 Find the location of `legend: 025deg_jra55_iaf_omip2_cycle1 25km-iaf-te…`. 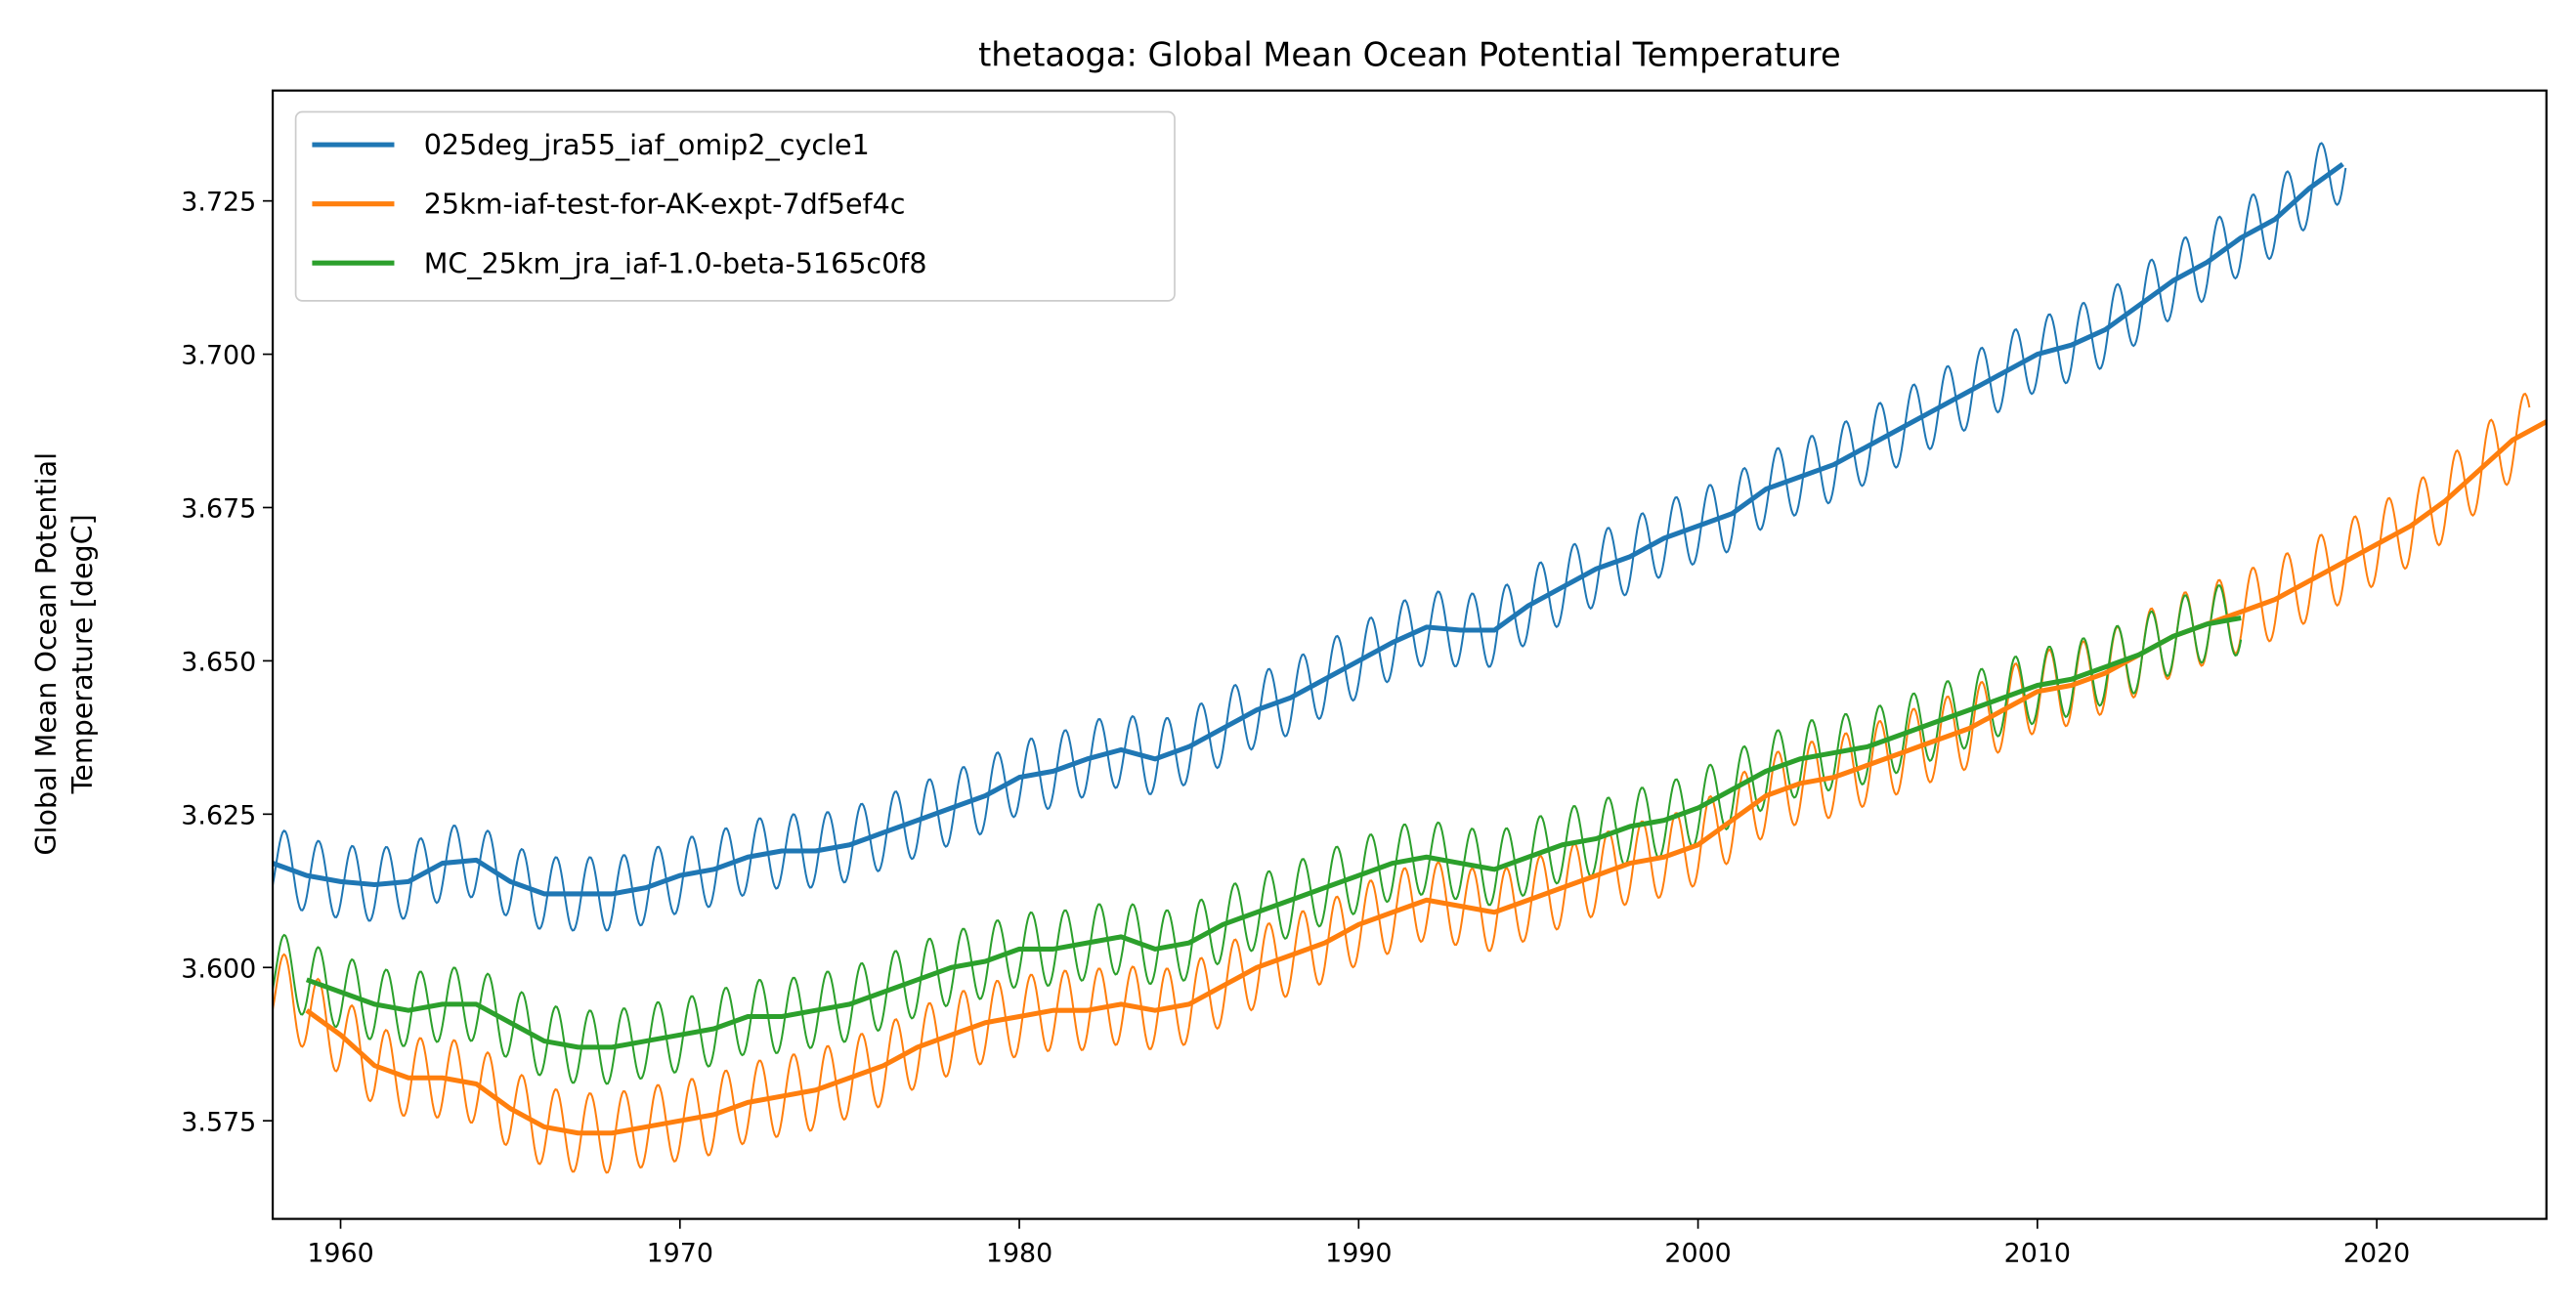

legend: 025deg_jra55_iaf_omip2_cycle1 25km-iaf-te… is located at coordinates (735, 206).